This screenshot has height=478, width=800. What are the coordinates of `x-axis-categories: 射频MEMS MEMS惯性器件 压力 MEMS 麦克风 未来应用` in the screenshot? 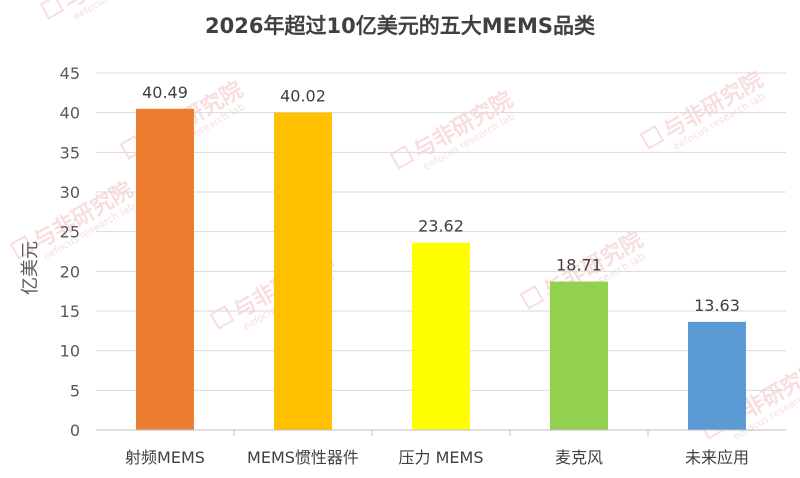 It's located at (437, 448).